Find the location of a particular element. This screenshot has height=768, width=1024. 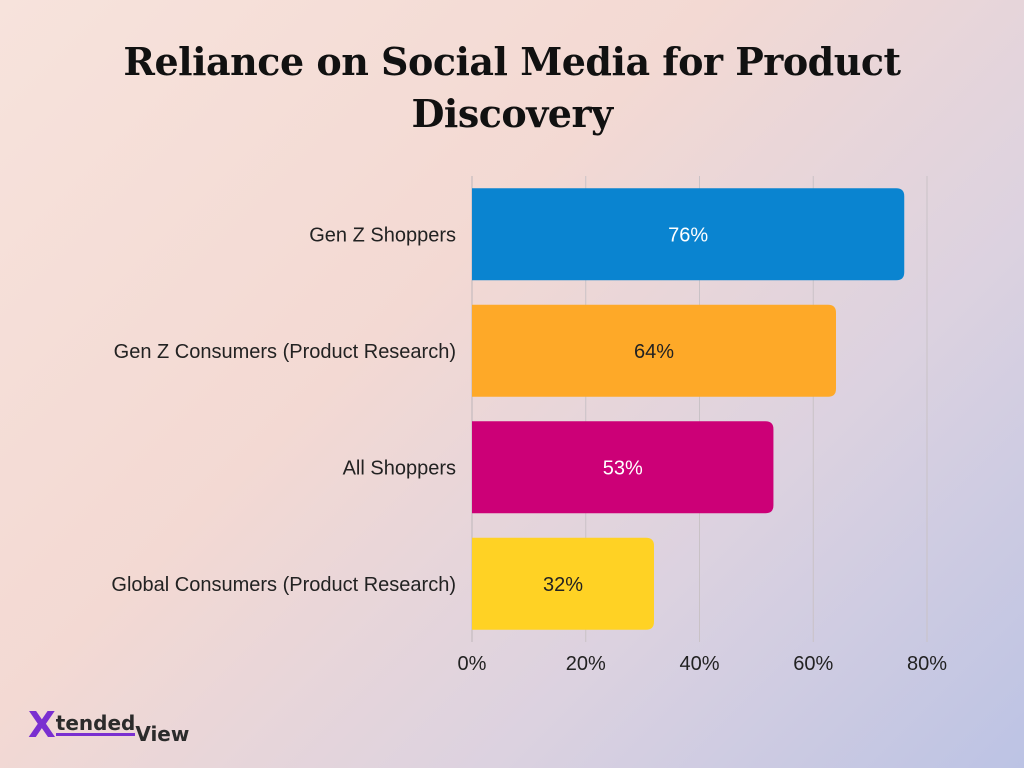

category-label: All Shoppers is located at coordinates (399, 468).